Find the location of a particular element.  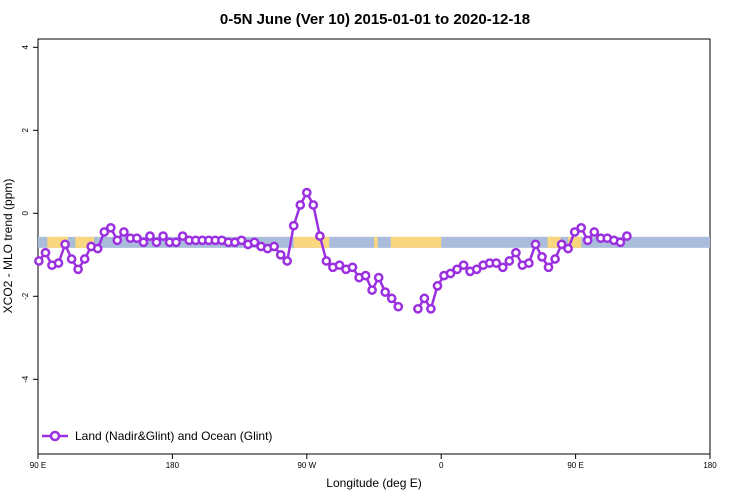

y-tick-label: -4 is located at coordinates (25, 379).